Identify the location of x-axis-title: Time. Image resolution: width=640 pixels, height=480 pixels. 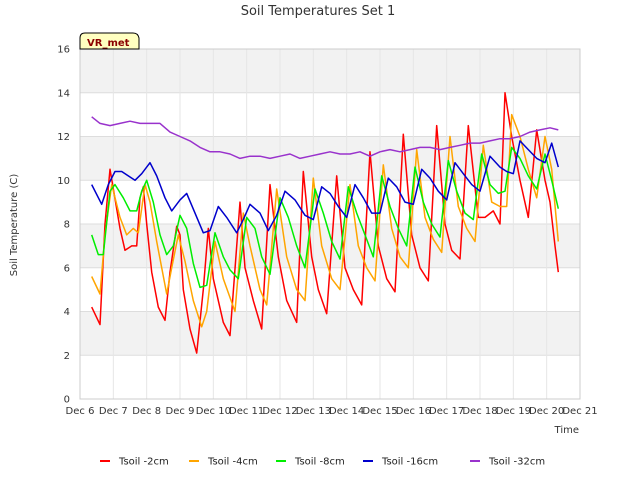
(566, 430).